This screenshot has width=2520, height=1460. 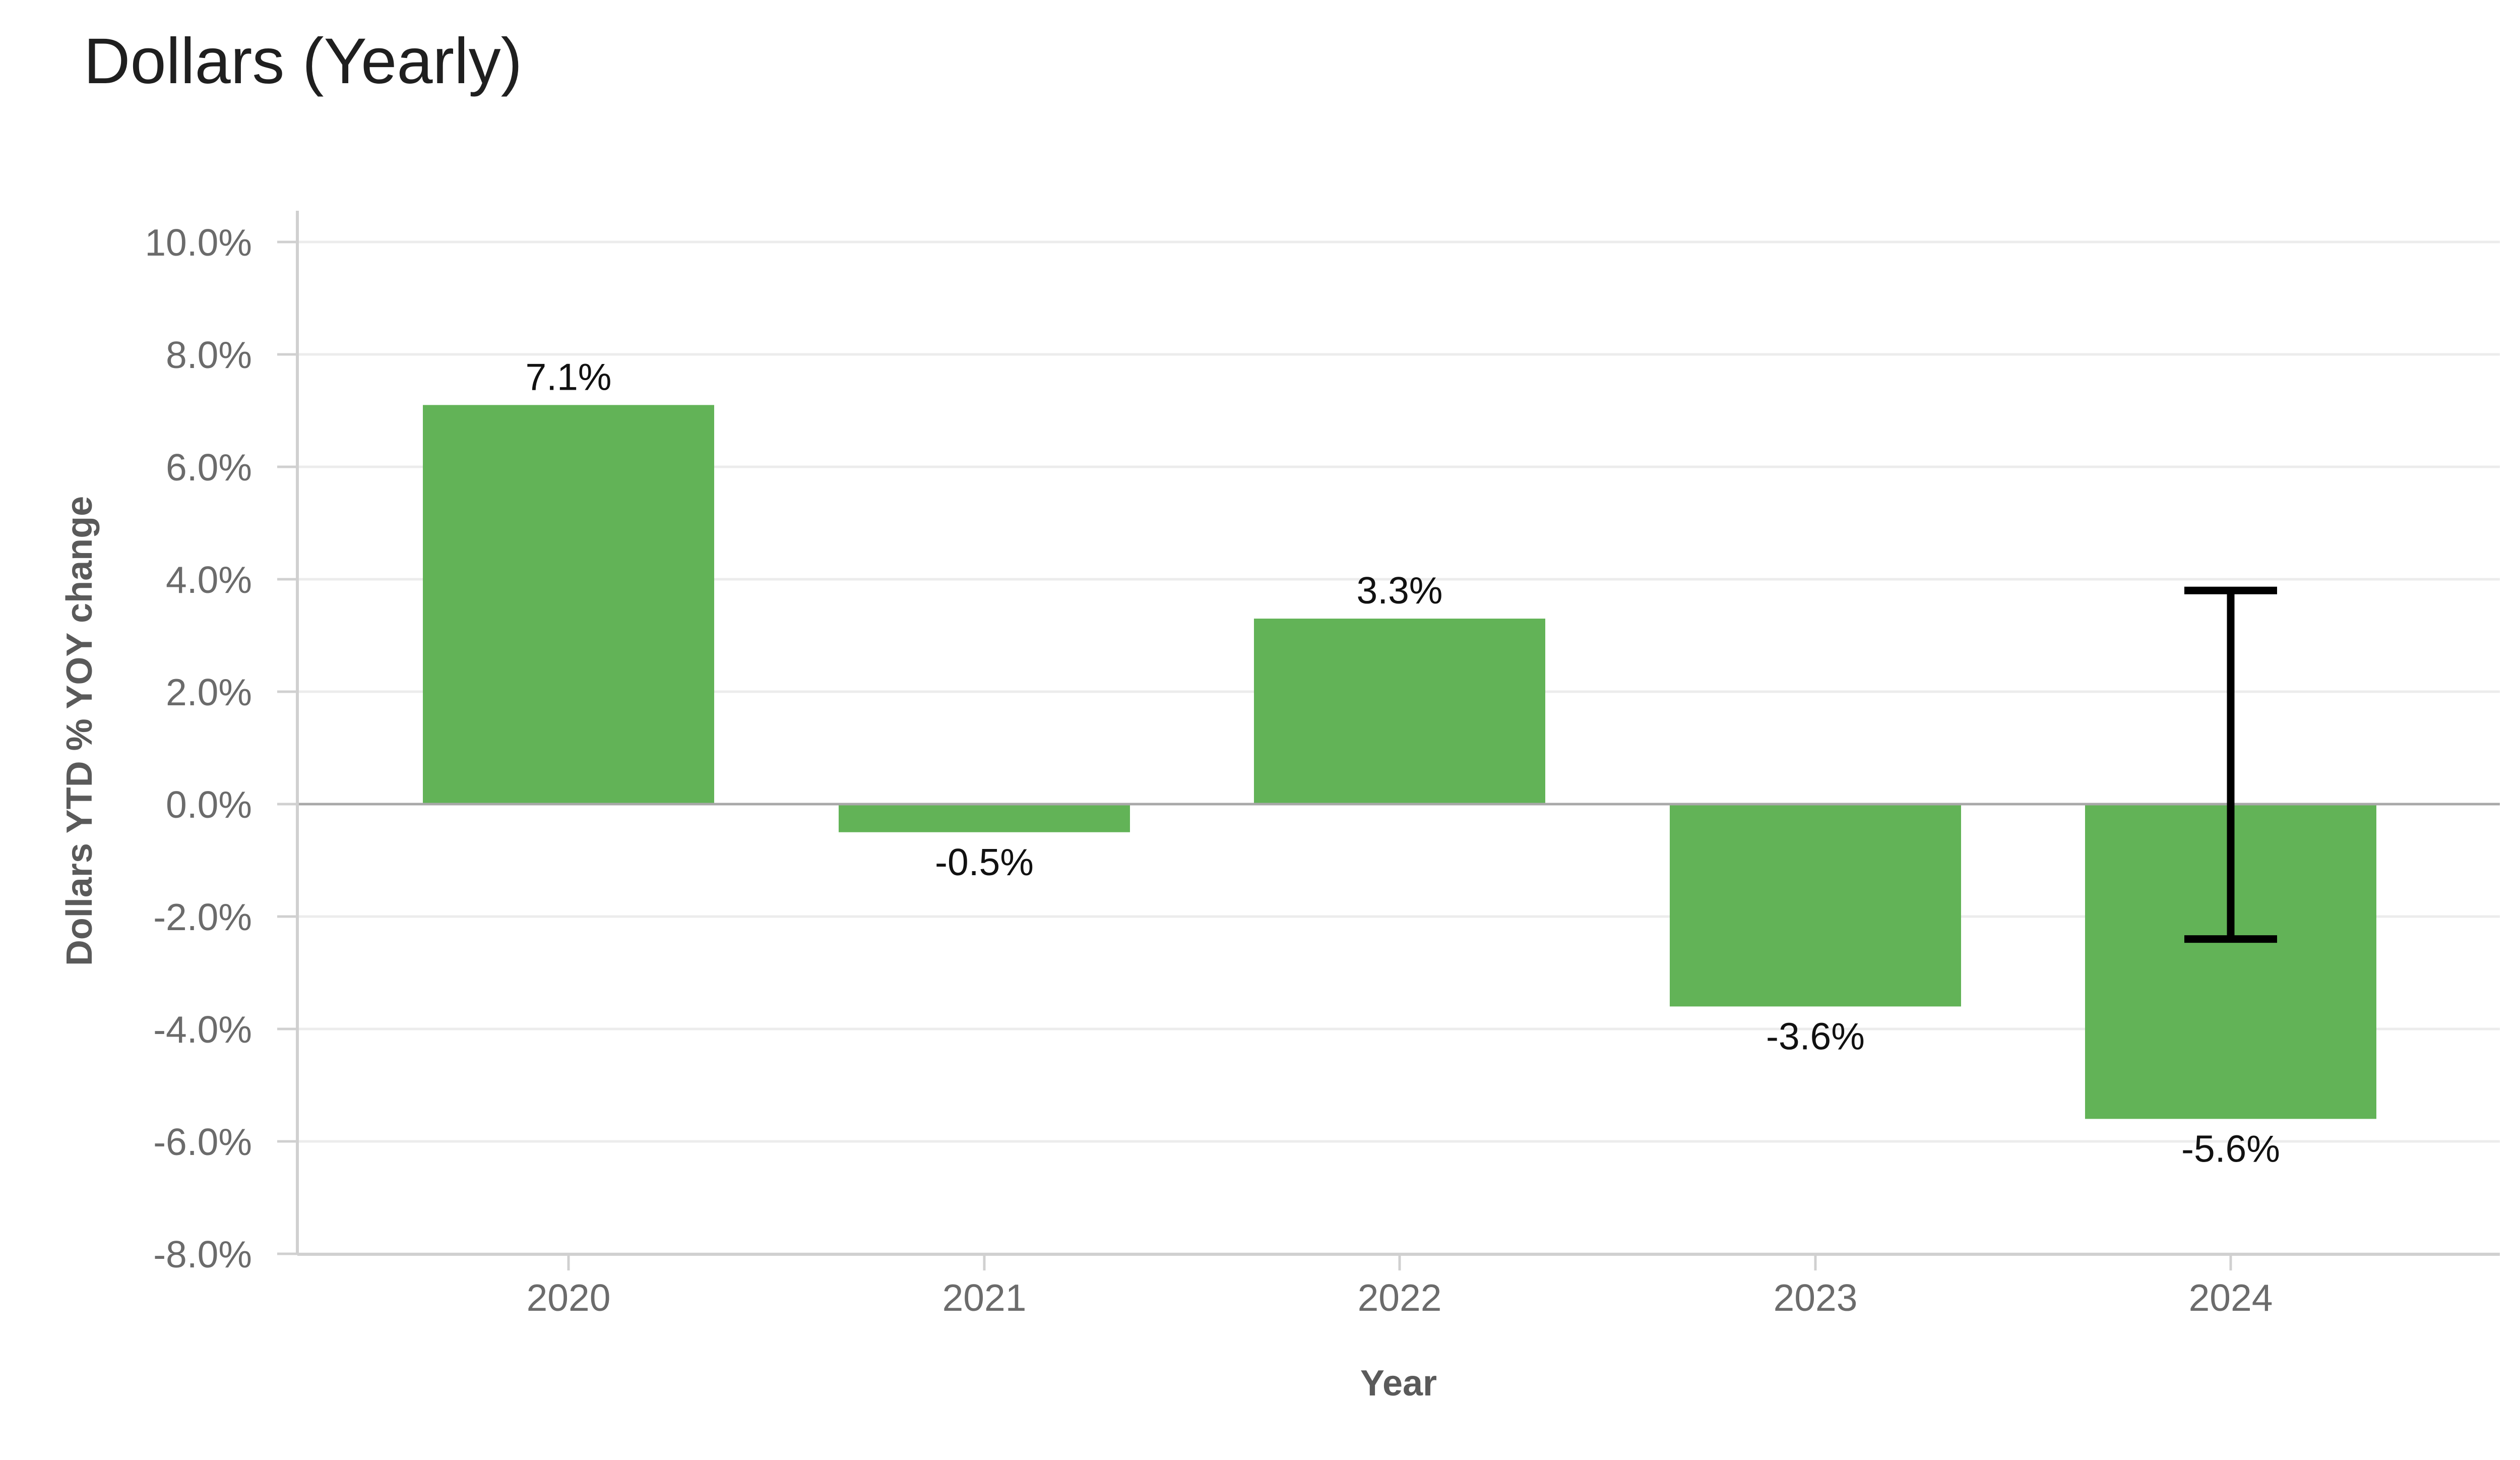 What do you see at coordinates (209, 580) in the screenshot?
I see `y-tick-label: 4.0%` at bounding box center [209, 580].